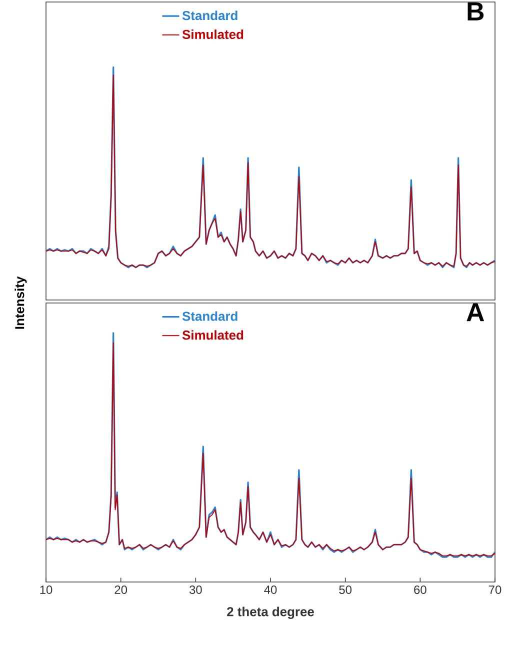 The width and height of the screenshot is (507, 658). I want to click on x-tick-label: 20, so click(121, 590).